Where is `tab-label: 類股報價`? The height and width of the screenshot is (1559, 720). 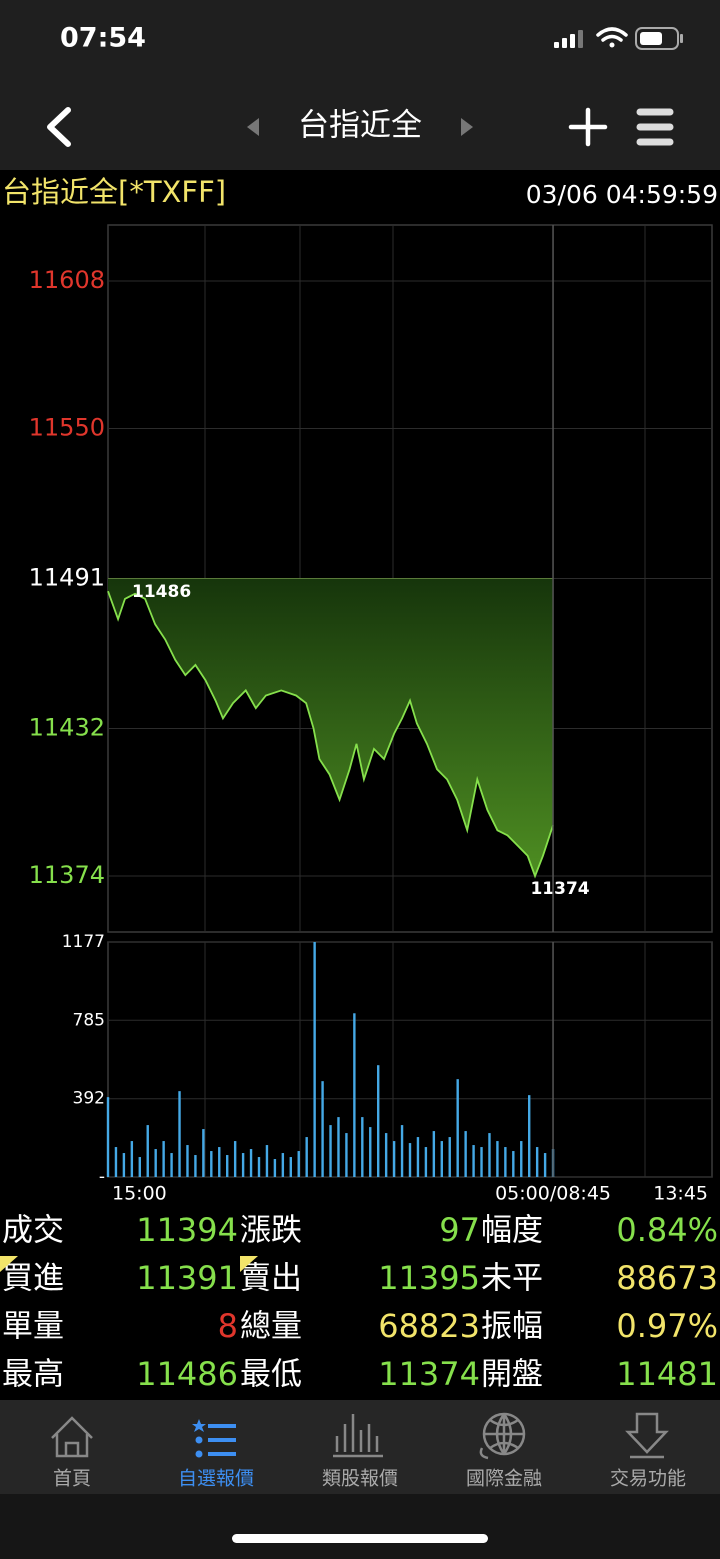 tab-label: 類股報價 is located at coordinates (360, 1479).